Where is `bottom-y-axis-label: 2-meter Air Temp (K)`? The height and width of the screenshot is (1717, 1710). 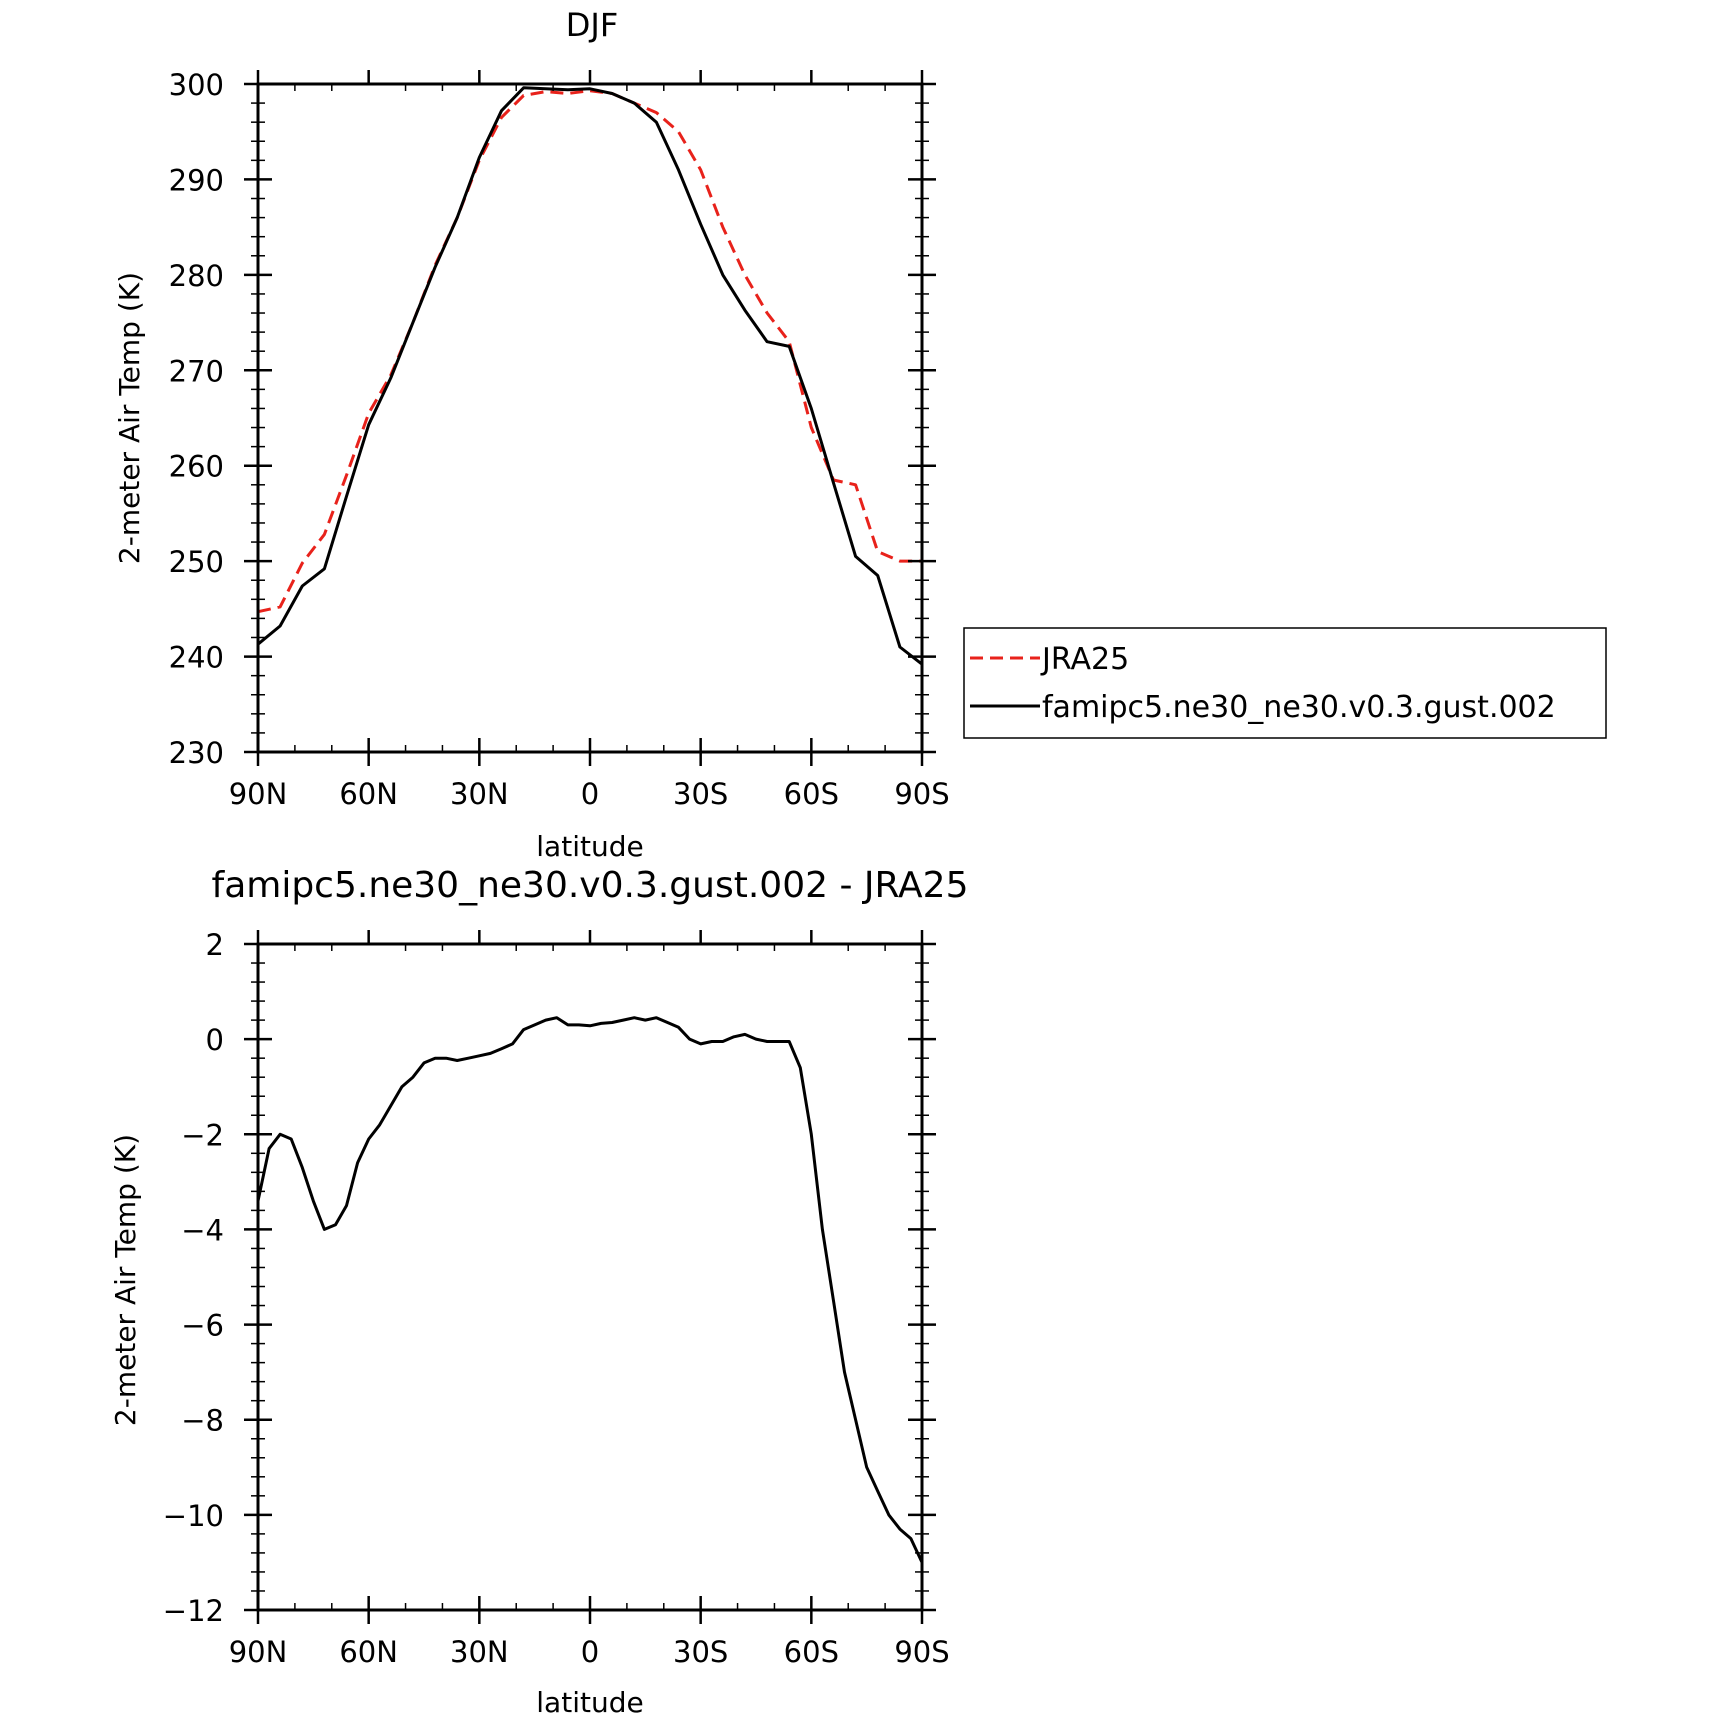
bottom-y-axis-label: 2-meter Air Temp (K) is located at coordinates (125, 1280).